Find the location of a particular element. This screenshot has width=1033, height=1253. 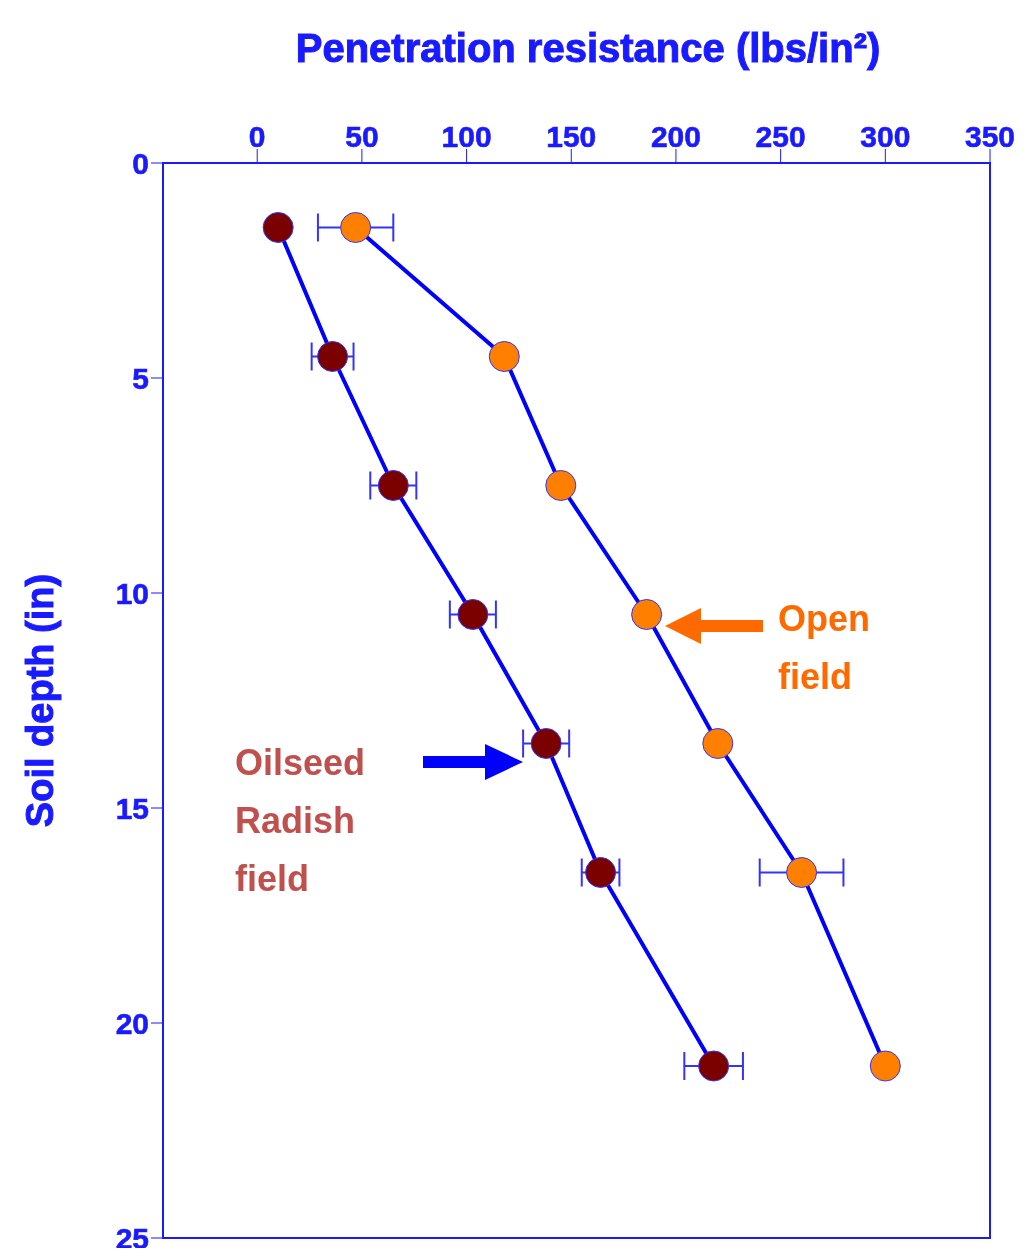

x-tick-label: 0 is located at coordinates (257, 136).